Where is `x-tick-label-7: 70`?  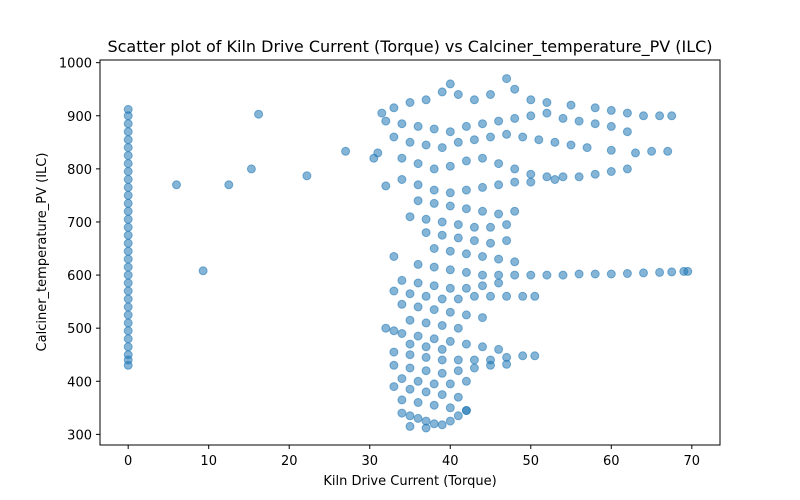 x-tick-label-7: 70 is located at coordinates (692, 461).